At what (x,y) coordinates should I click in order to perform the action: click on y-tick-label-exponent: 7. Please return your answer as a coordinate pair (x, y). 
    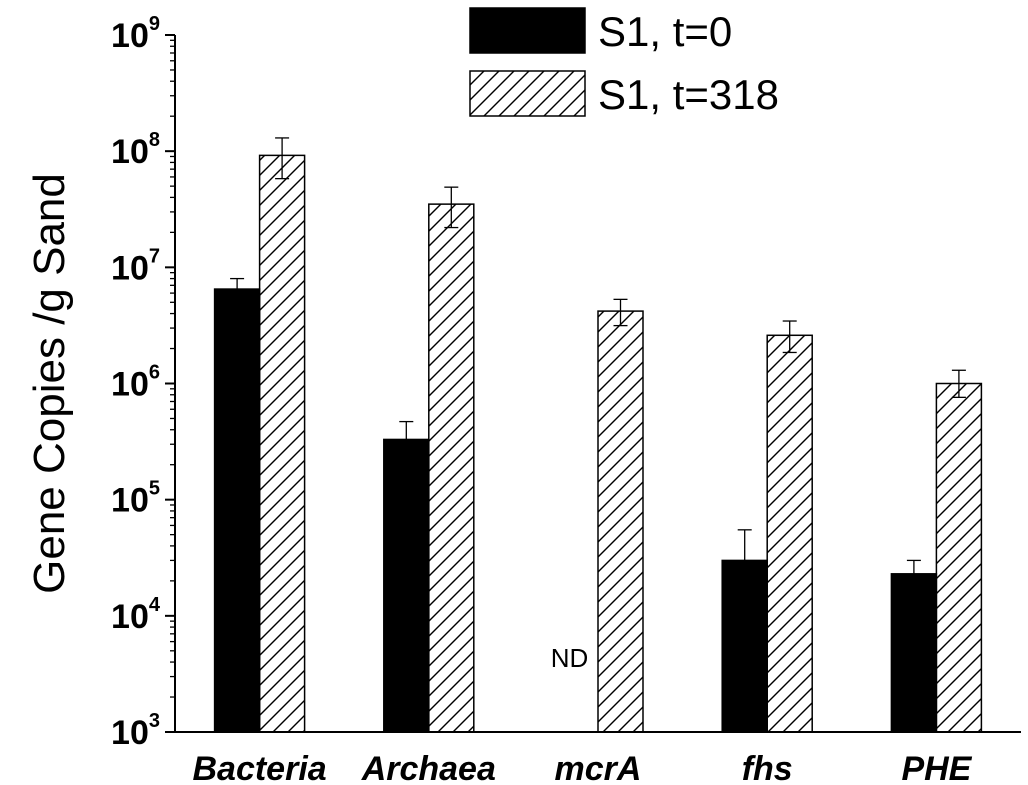
    Looking at the image, I should click on (154, 256).